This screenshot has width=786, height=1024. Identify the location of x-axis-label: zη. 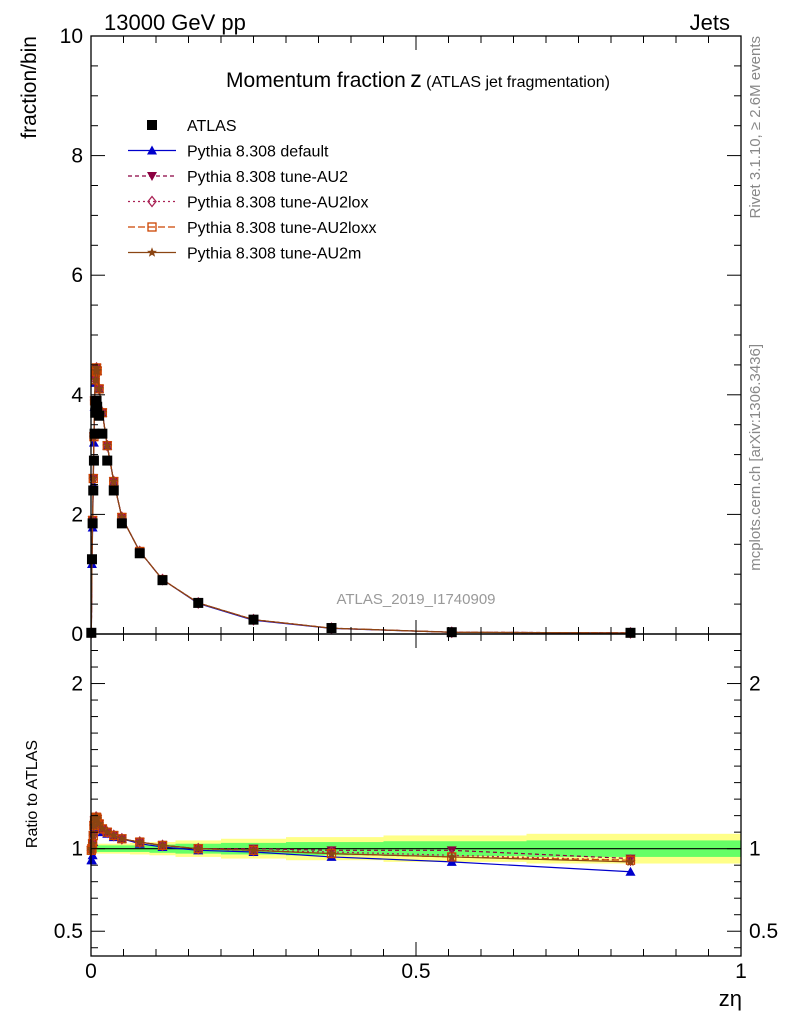
(730, 998).